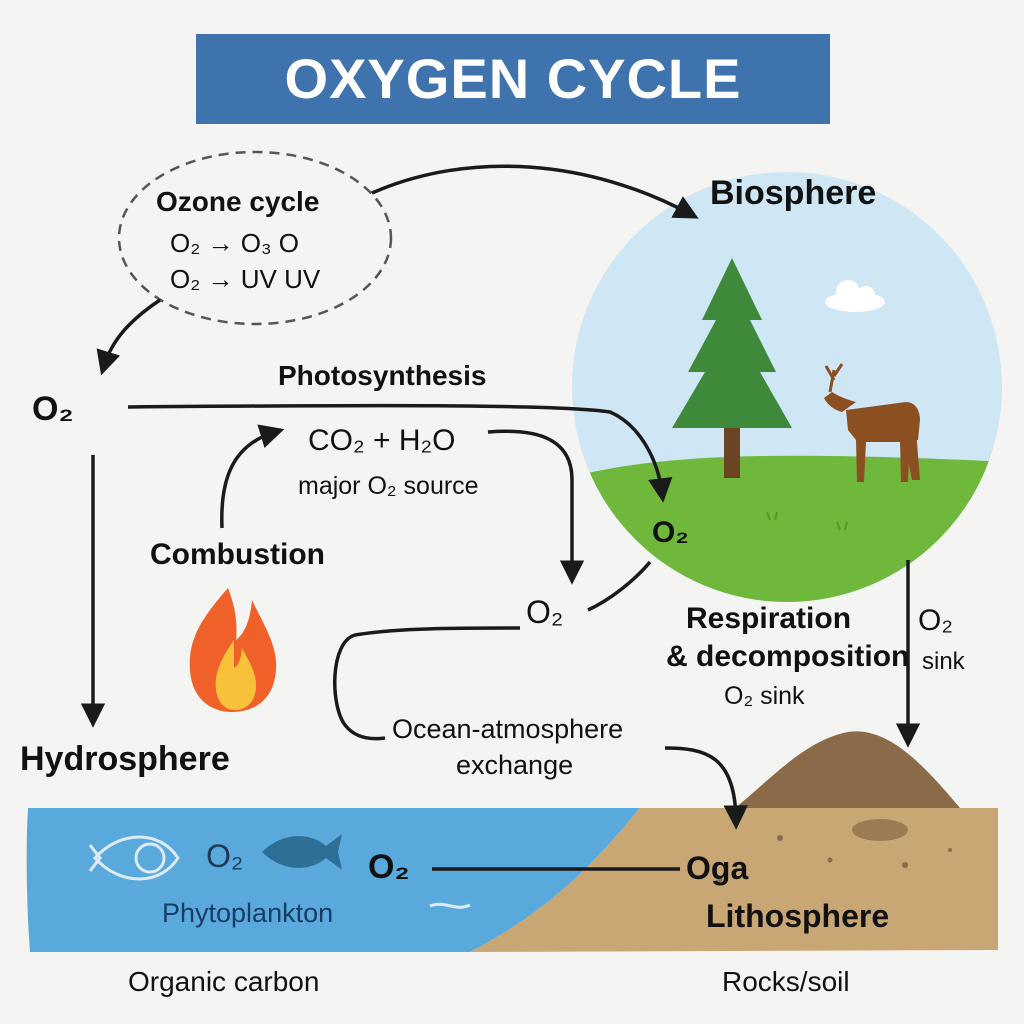 This screenshot has height=1024, width=1024. What do you see at coordinates (235, 243) in the screenshot?
I see `ozone-line-1: O₂ → O₃ O` at bounding box center [235, 243].